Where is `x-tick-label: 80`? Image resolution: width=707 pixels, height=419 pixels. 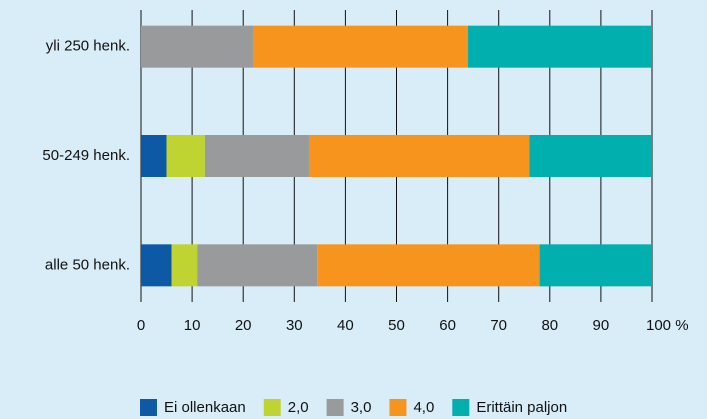
x-tick-label: 80 is located at coordinates (549, 325).